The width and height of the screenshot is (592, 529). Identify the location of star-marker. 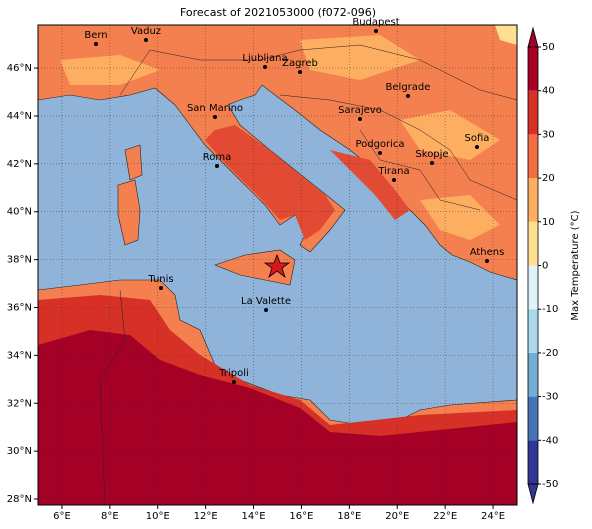
(277, 266).